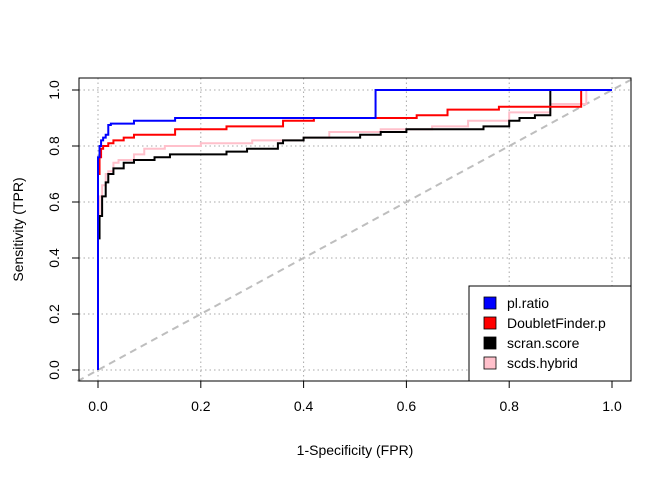 The height and width of the screenshot is (480, 672). What do you see at coordinates (543, 343) in the screenshot?
I see `legend-label: scran.score` at bounding box center [543, 343].